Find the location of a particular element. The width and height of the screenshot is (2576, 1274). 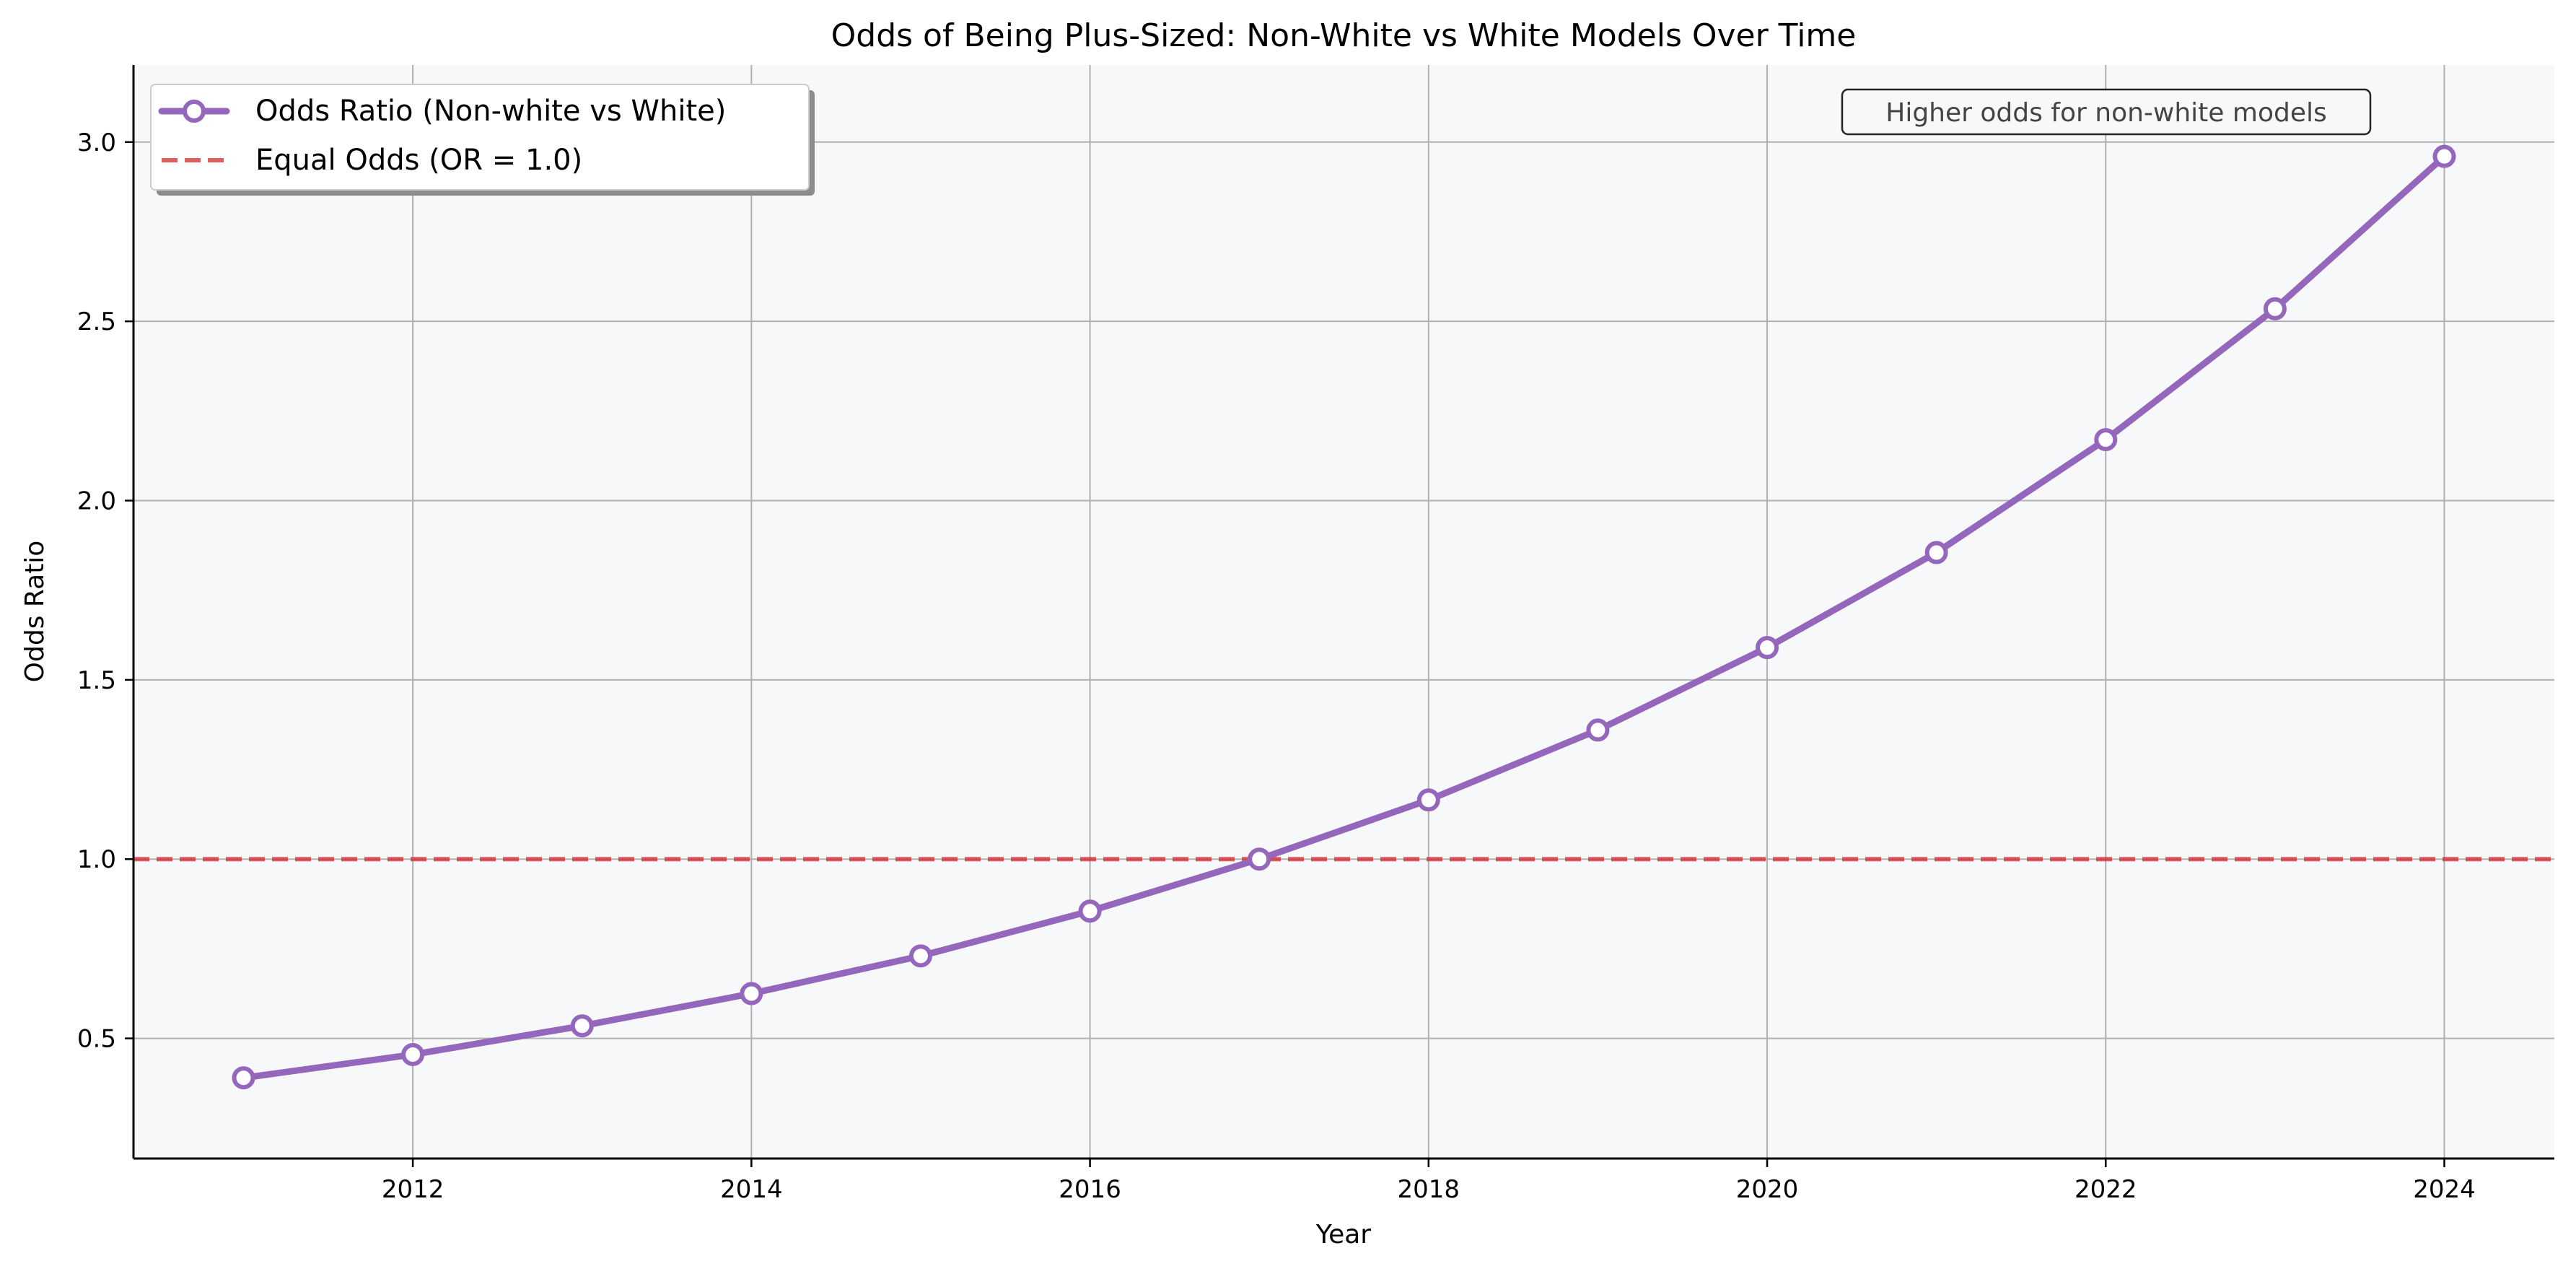

y-tick-label: 1.5 is located at coordinates (97, 680).